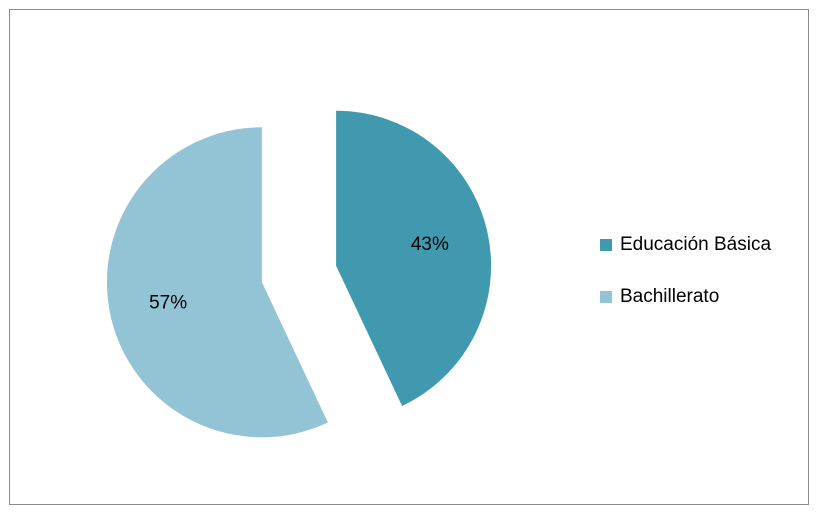 The height and width of the screenshot is (514, 819). What do you see at coordinates (606, 297) in the screenshot?
I see `legend-swatch-bachillerato` at bounding box center [606, 297].